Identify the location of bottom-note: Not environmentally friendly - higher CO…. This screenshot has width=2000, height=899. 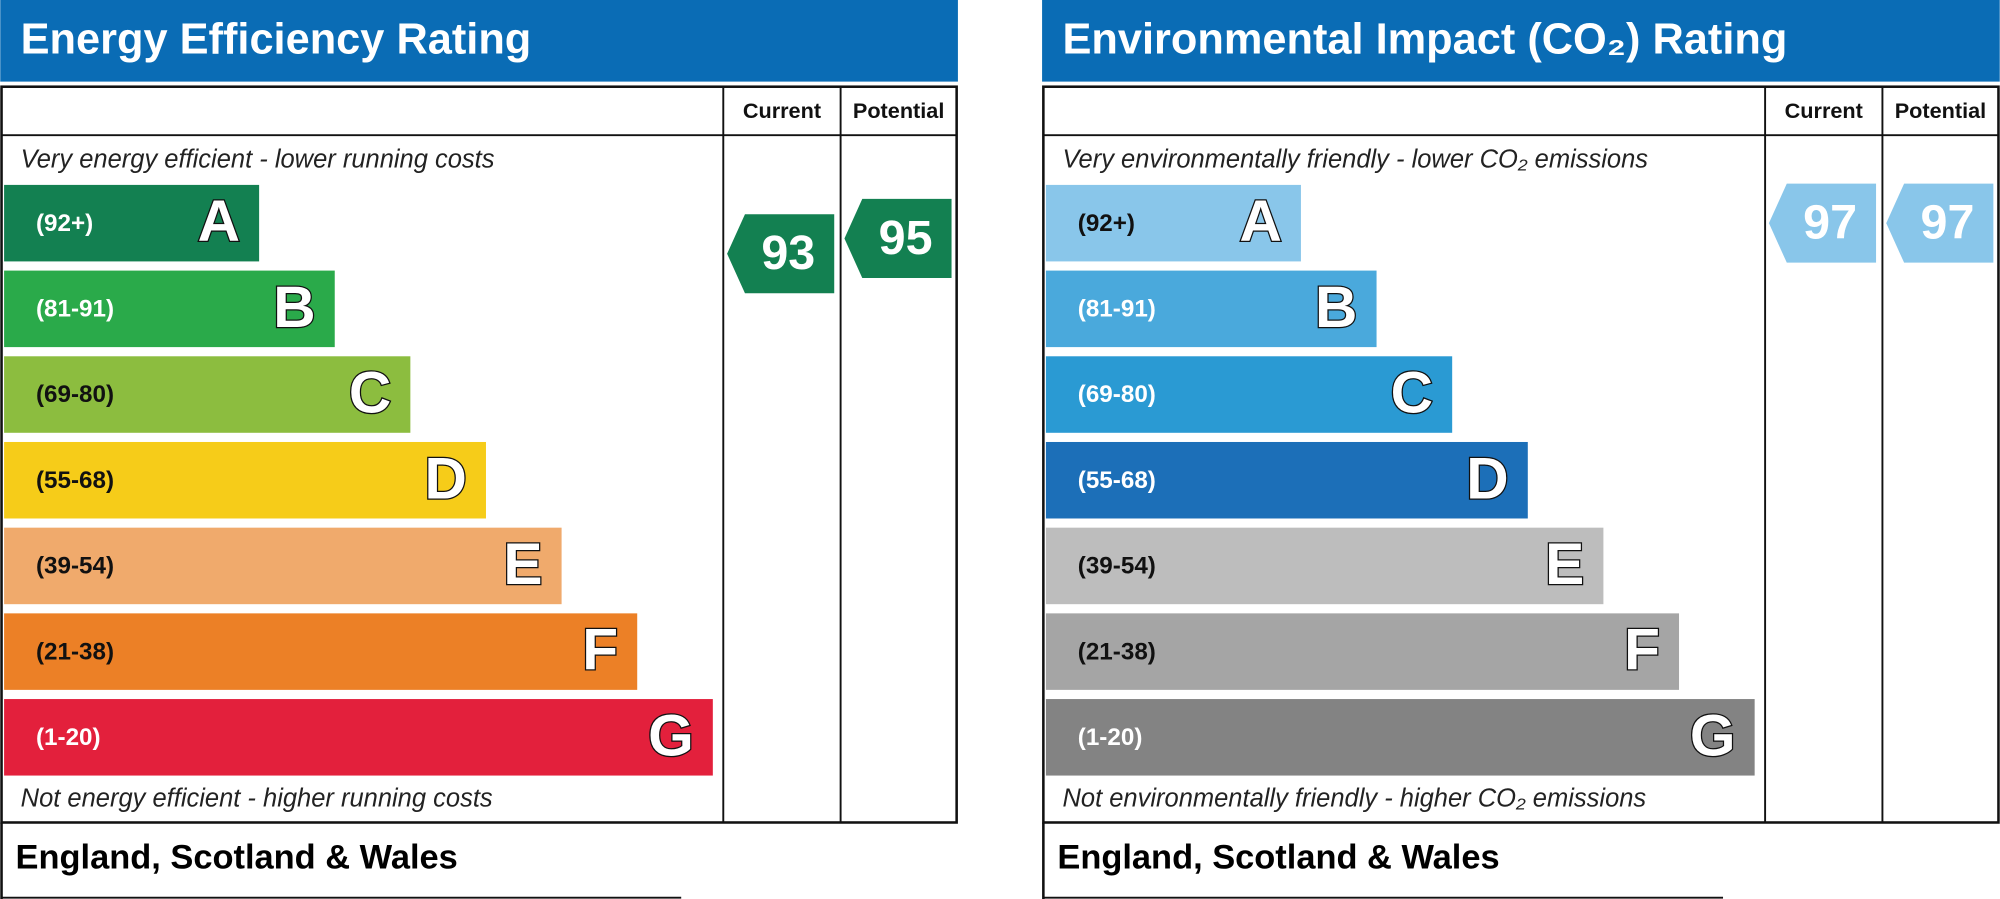
(1354, 798).